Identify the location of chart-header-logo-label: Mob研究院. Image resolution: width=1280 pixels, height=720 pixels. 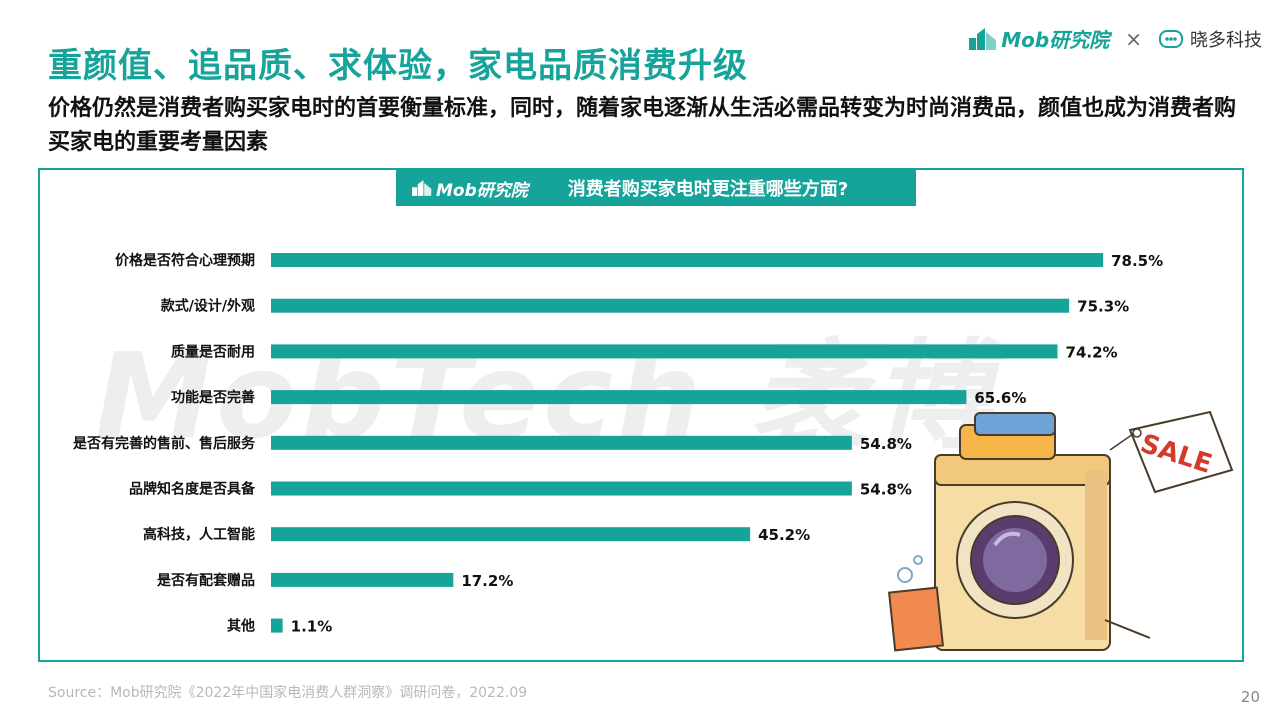
(482, 190).